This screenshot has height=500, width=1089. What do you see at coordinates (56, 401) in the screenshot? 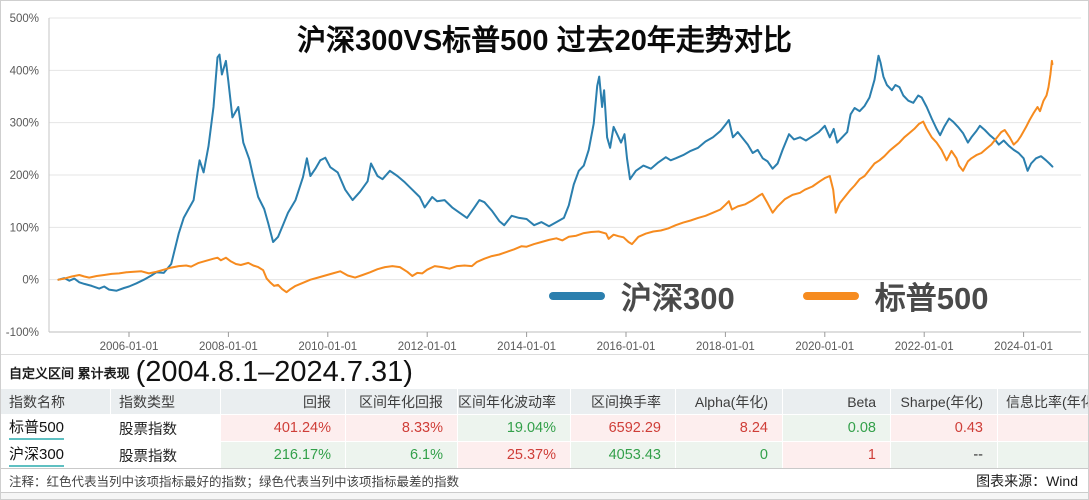
I see `header-index-name: 指数名称` at bounding box center [56, 401].